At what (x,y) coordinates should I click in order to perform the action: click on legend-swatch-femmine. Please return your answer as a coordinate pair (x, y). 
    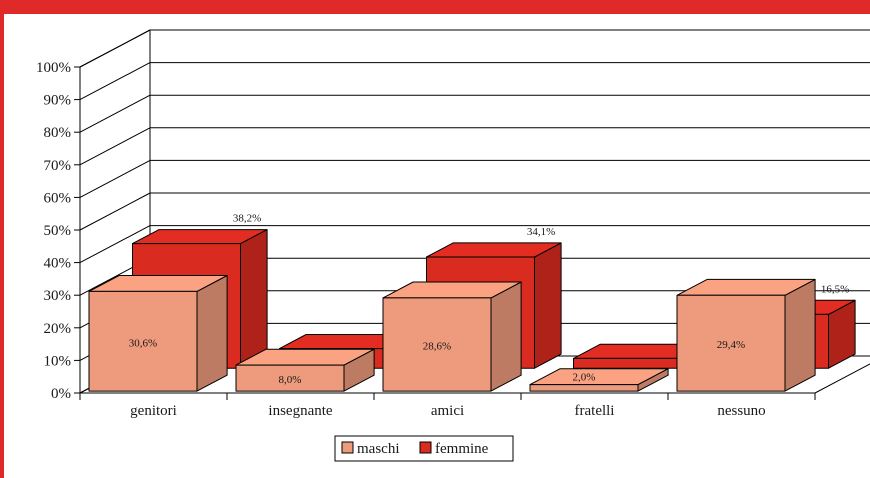
    Looking at the image, I should click on (425, 447).